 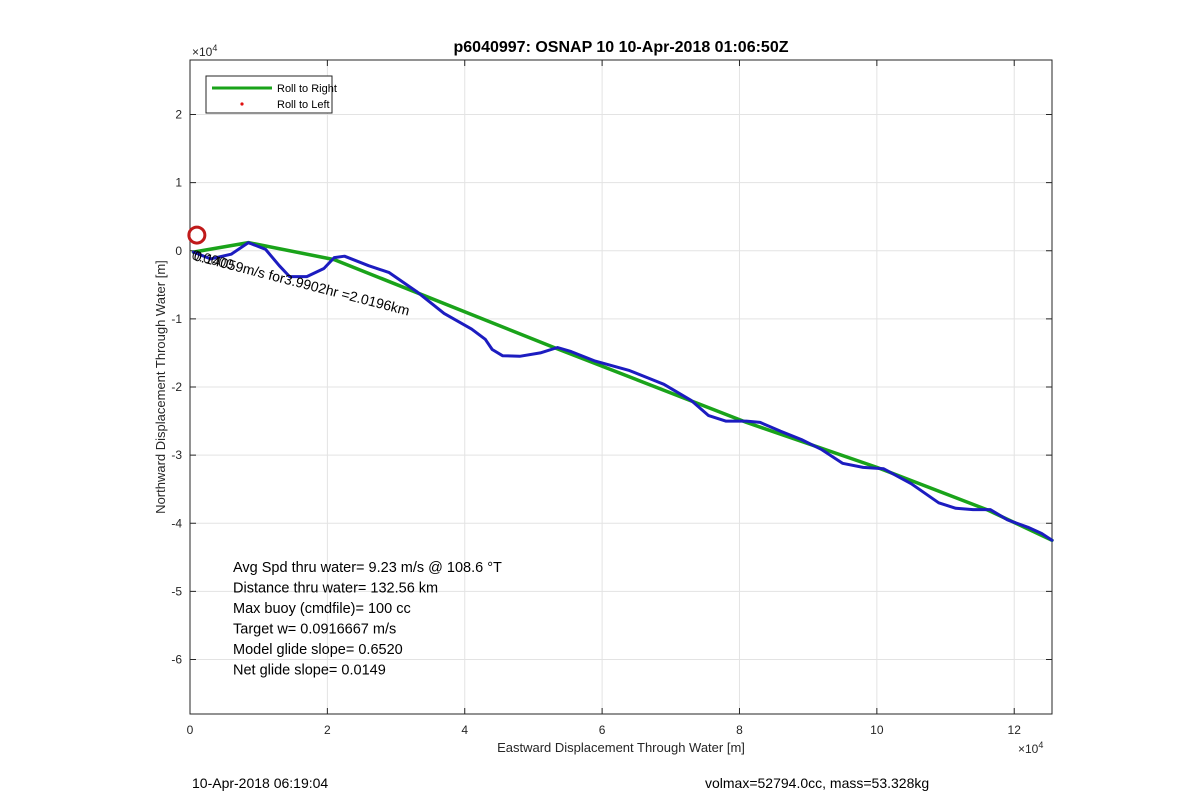 What do you see at coordinates (176, 455) in the screenshot?
I see `y-tick-label: -3` at bounding box center [176, 455].